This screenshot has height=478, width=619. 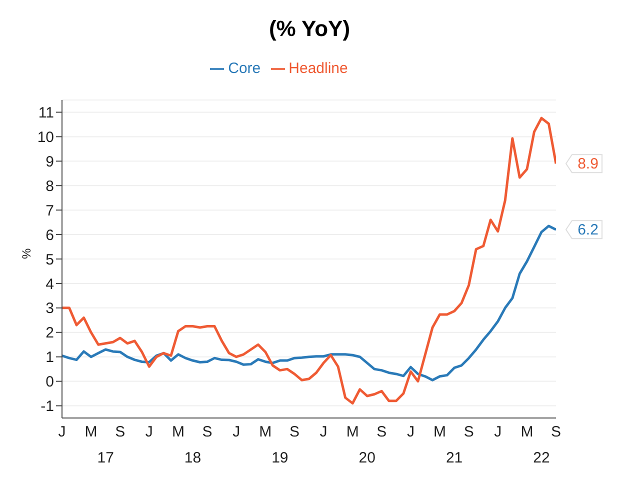 What do you see at coordinates (454, 458) in the screenshot?
I see `text: 21` at bounding box center [454, 458].